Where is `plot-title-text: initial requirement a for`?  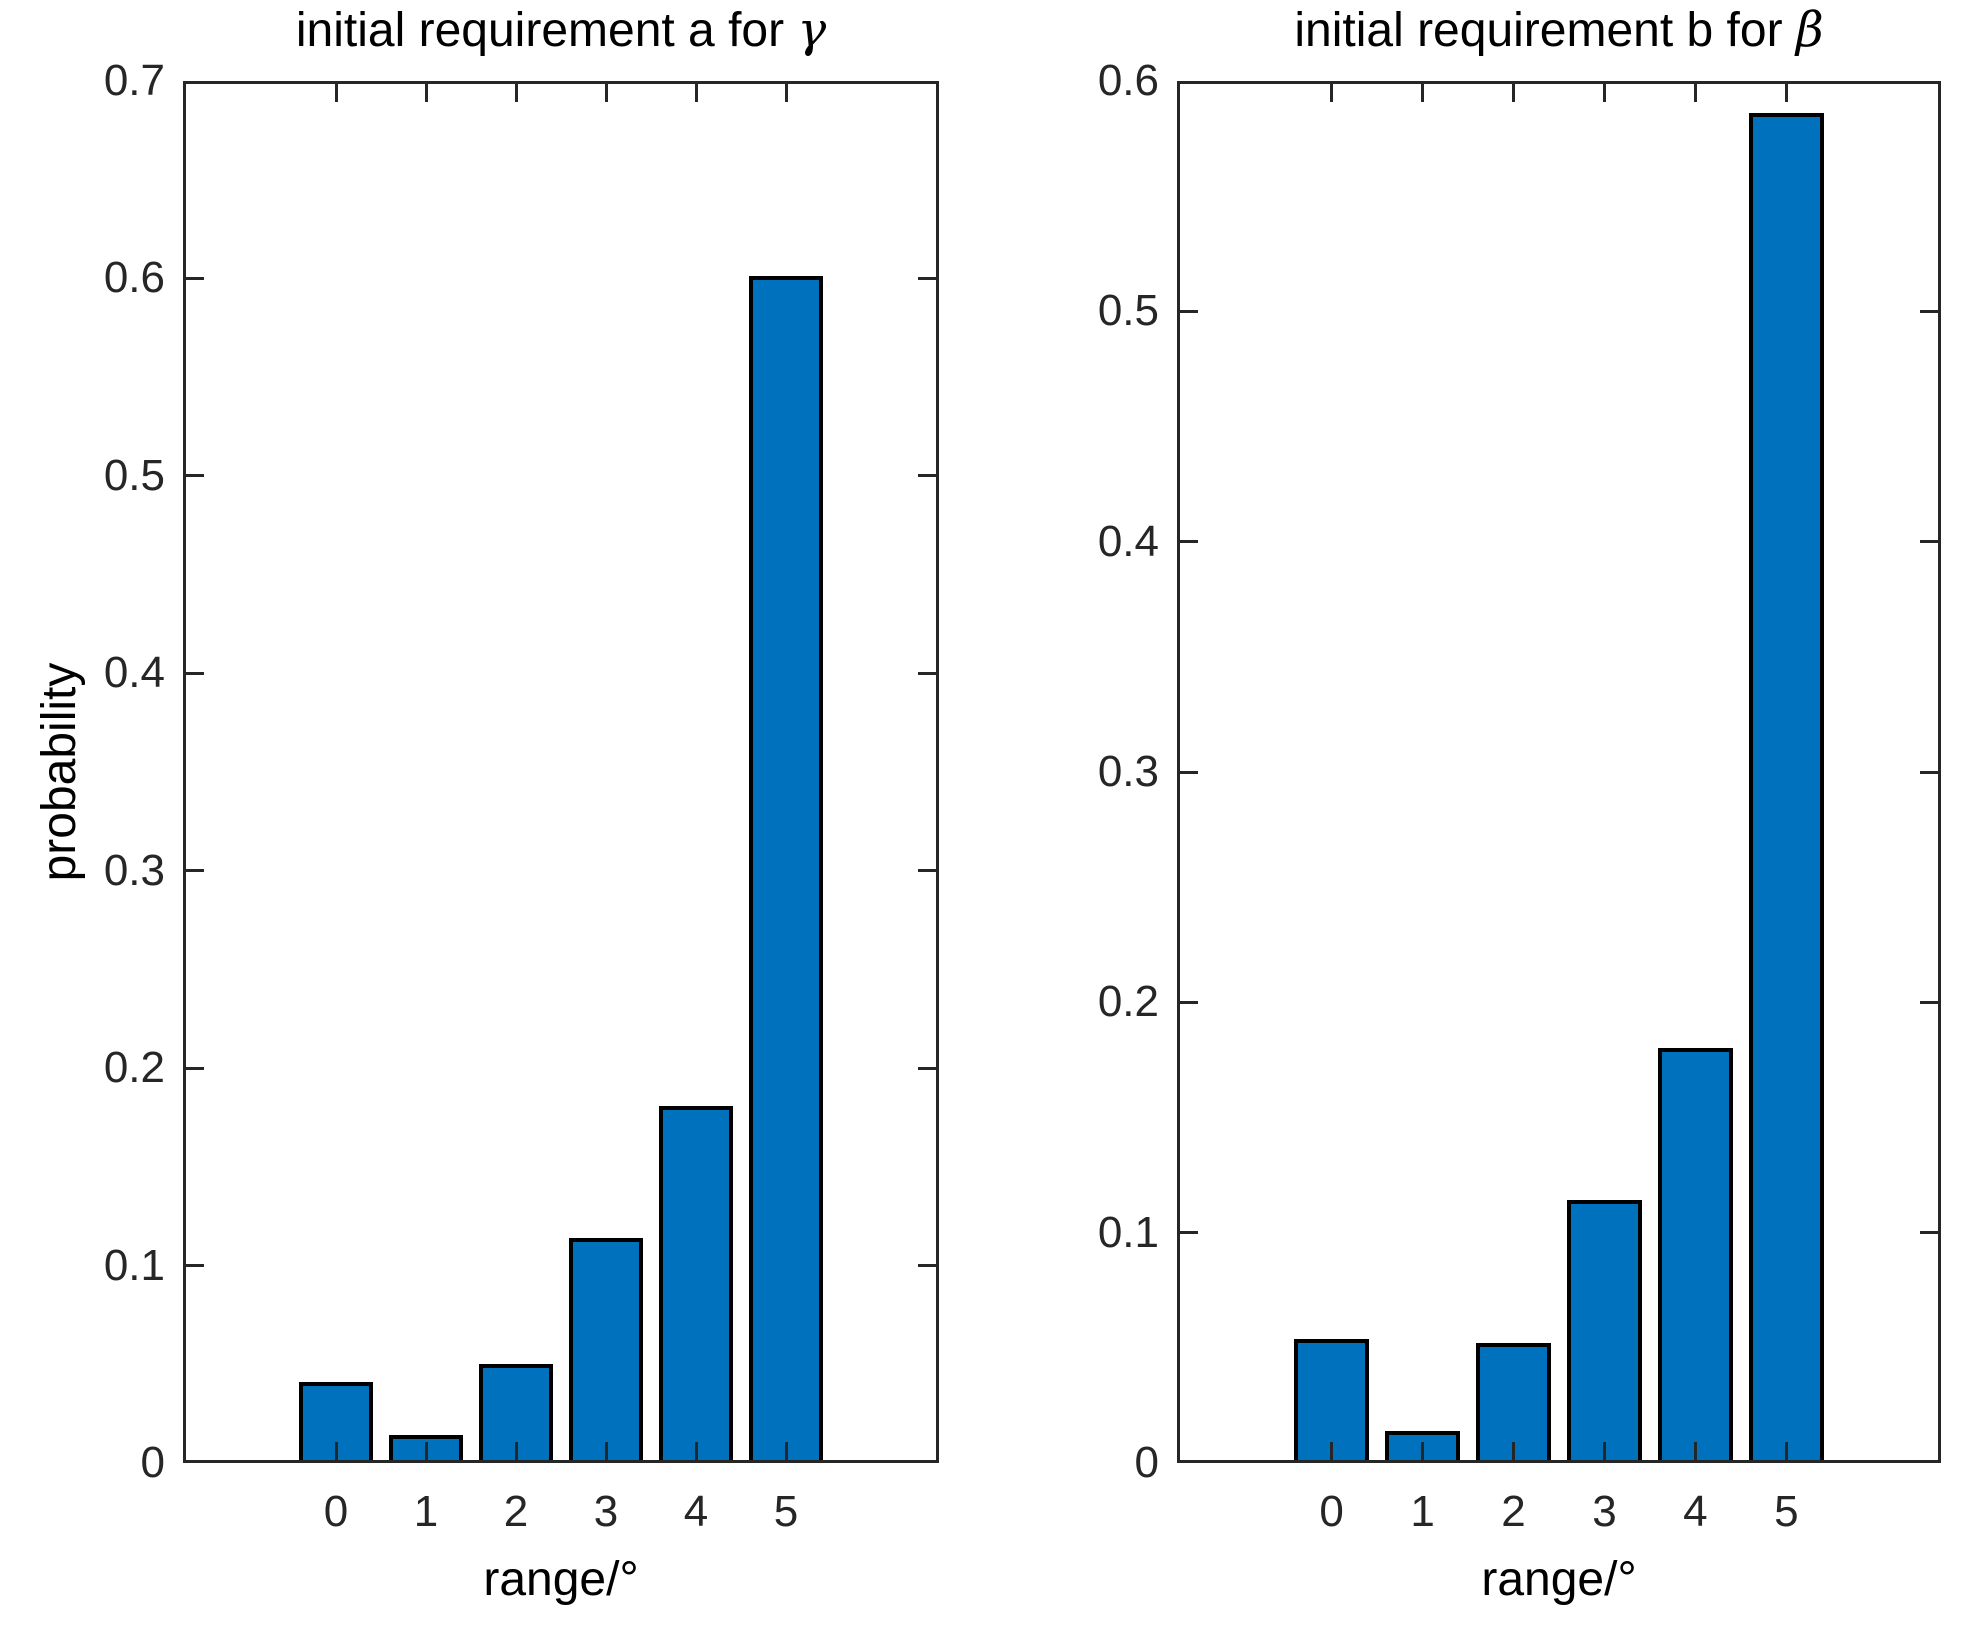 plot-title-text: initial requirement a for is located at coordinates (546, 30).